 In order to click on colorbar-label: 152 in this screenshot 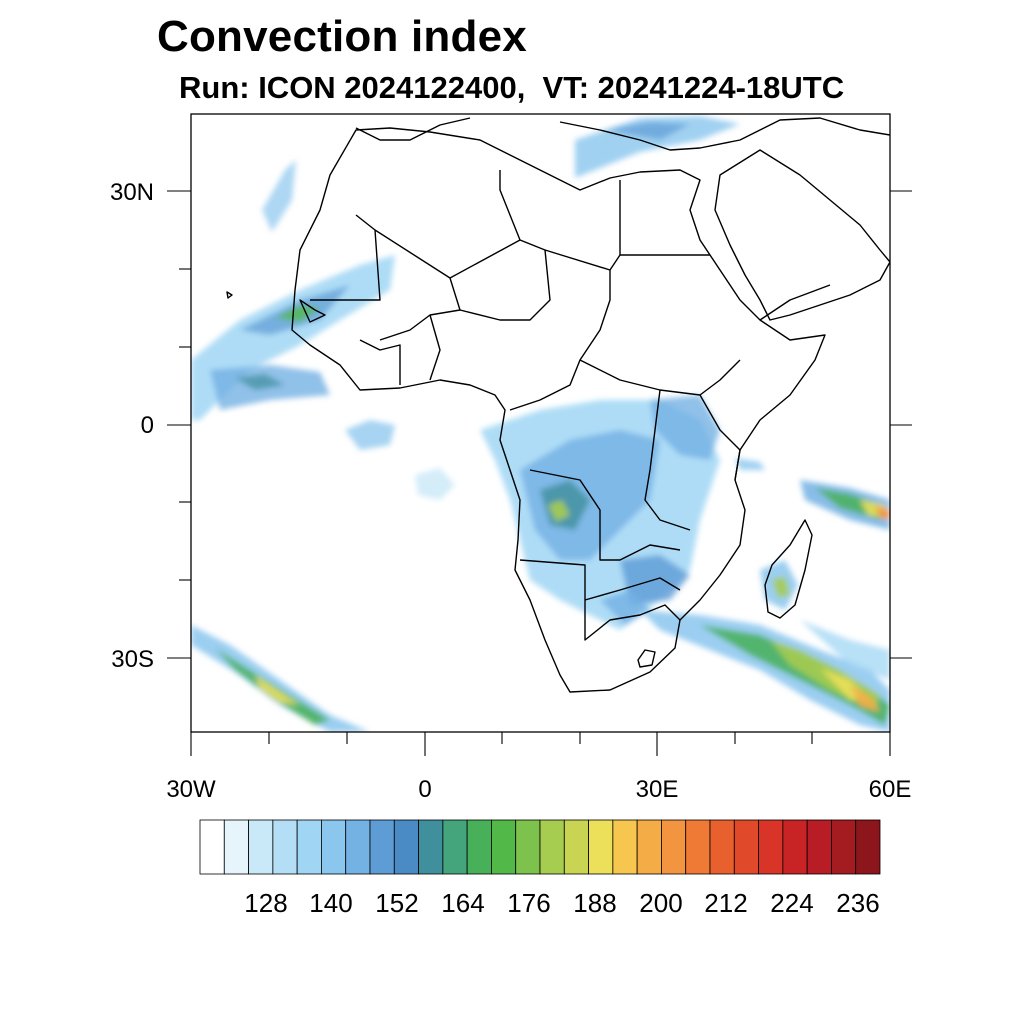, I will do `click(397, 903)`.